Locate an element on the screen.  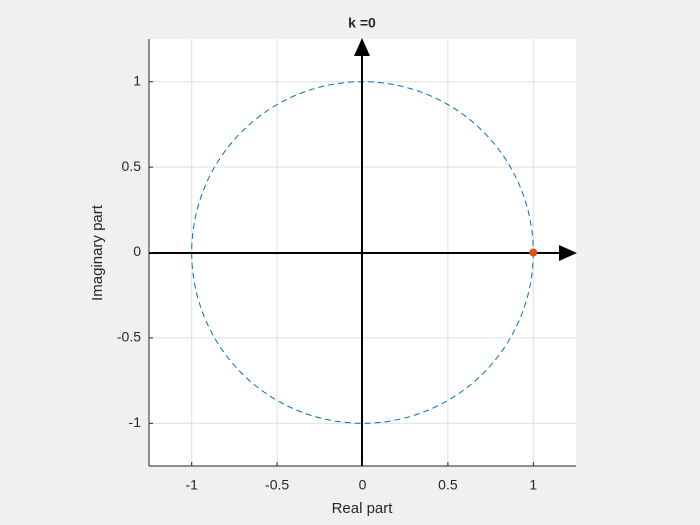
x-tick-label: -1 is located at coordinates (191, 485).